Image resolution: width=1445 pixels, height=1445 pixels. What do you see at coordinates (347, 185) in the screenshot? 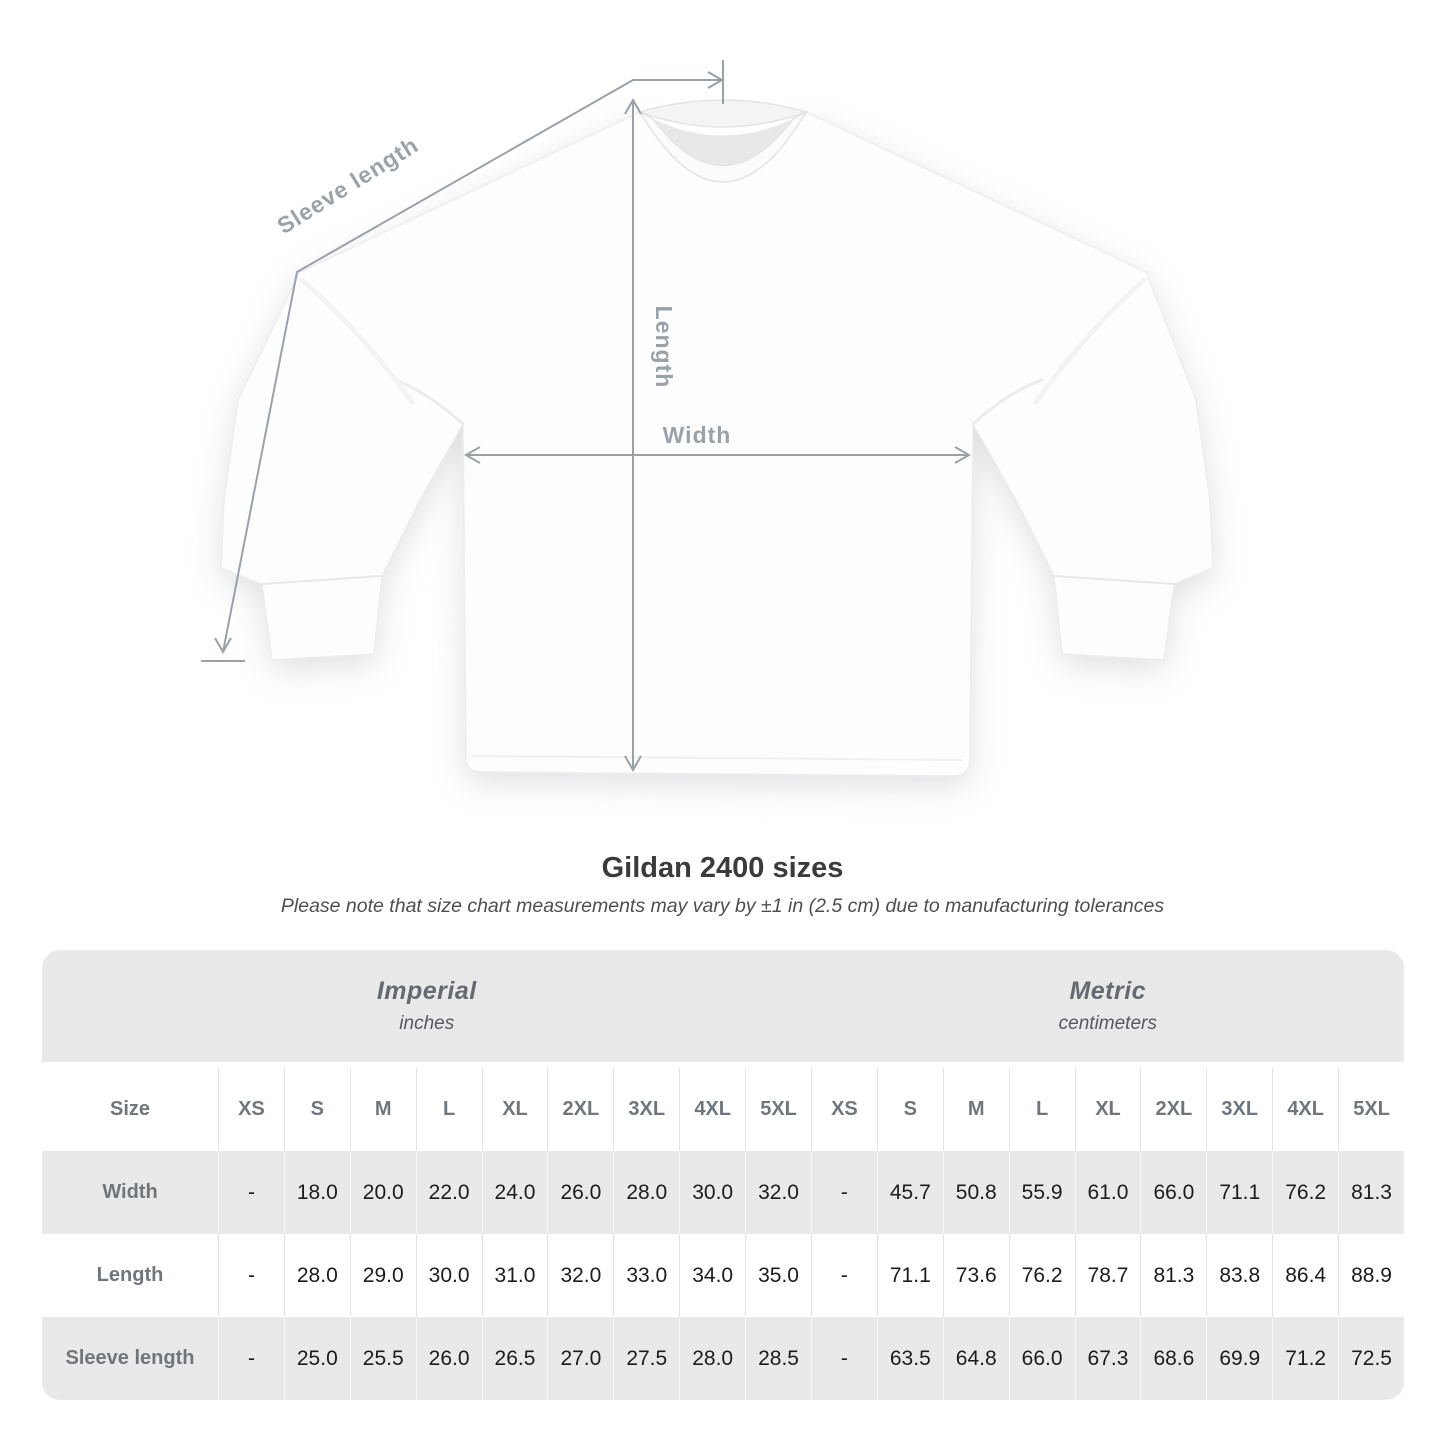
I see `sleeve-length-label: Sleeve length` at bounding box center [347, 185].